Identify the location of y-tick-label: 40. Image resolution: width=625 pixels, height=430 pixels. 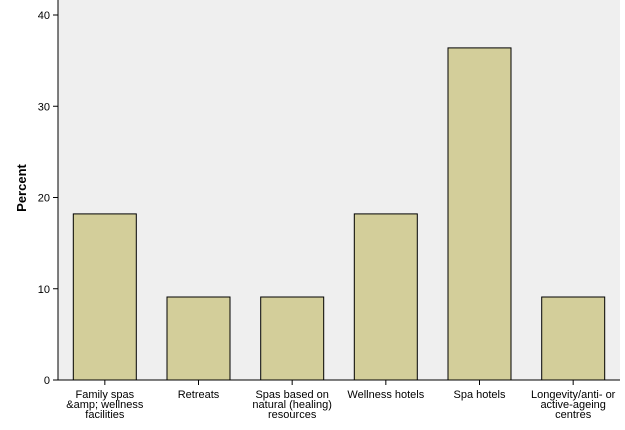
(44, 16).